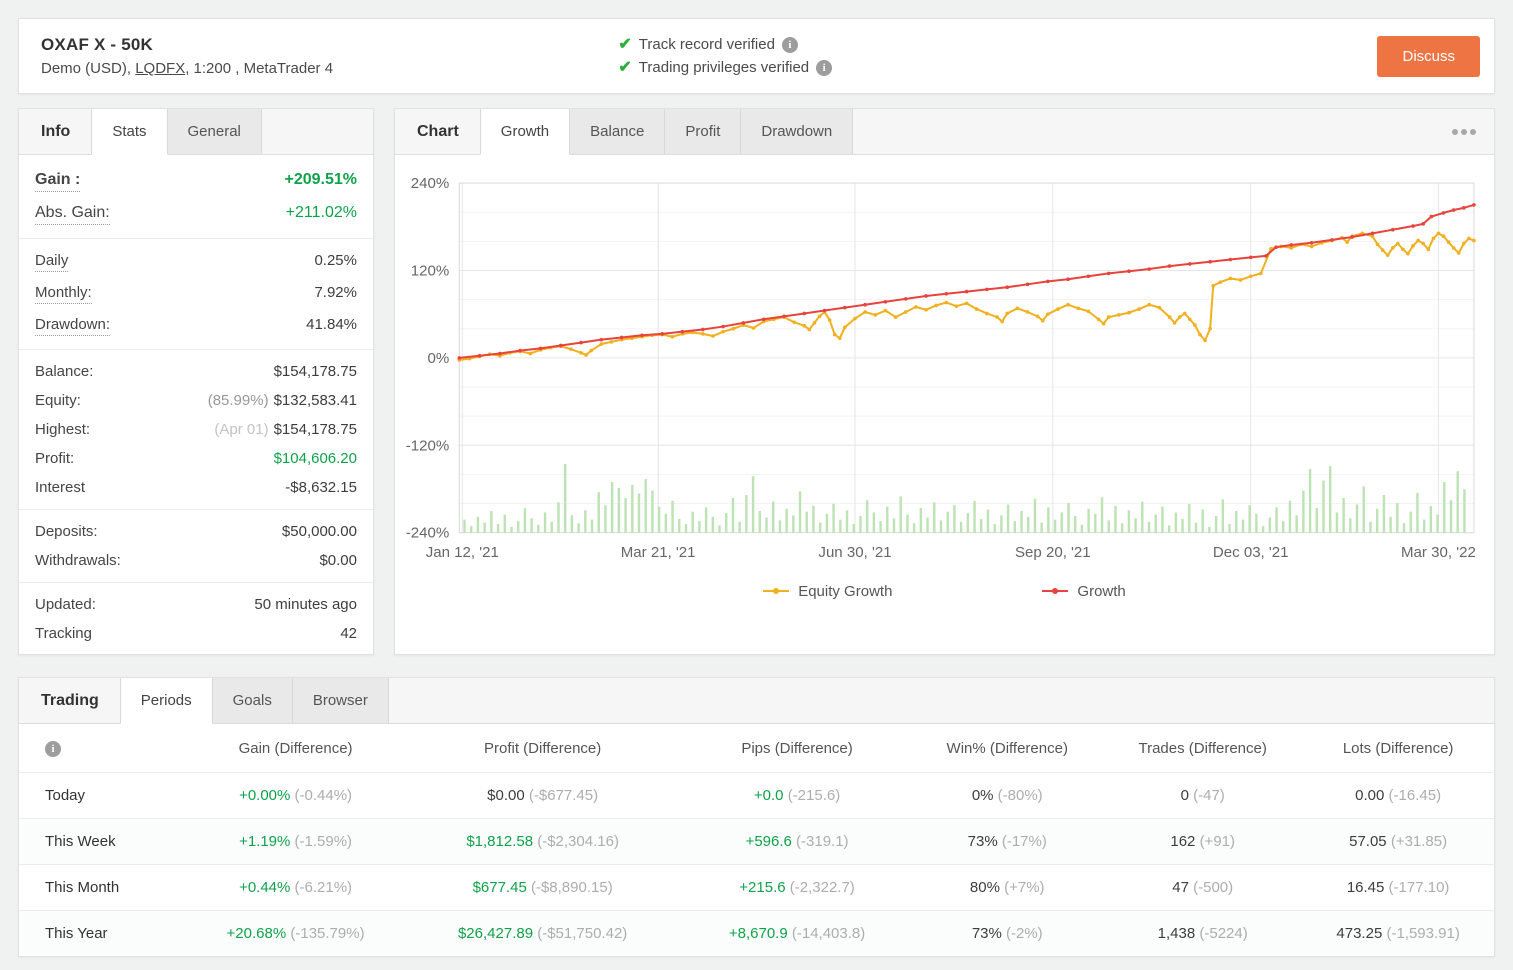  What do you see at coordinates (196, 214) in the screenshot?
I see `stat-row-abs-gain: Abs. Gain: +211.02%` at bounding box center [196, 214].